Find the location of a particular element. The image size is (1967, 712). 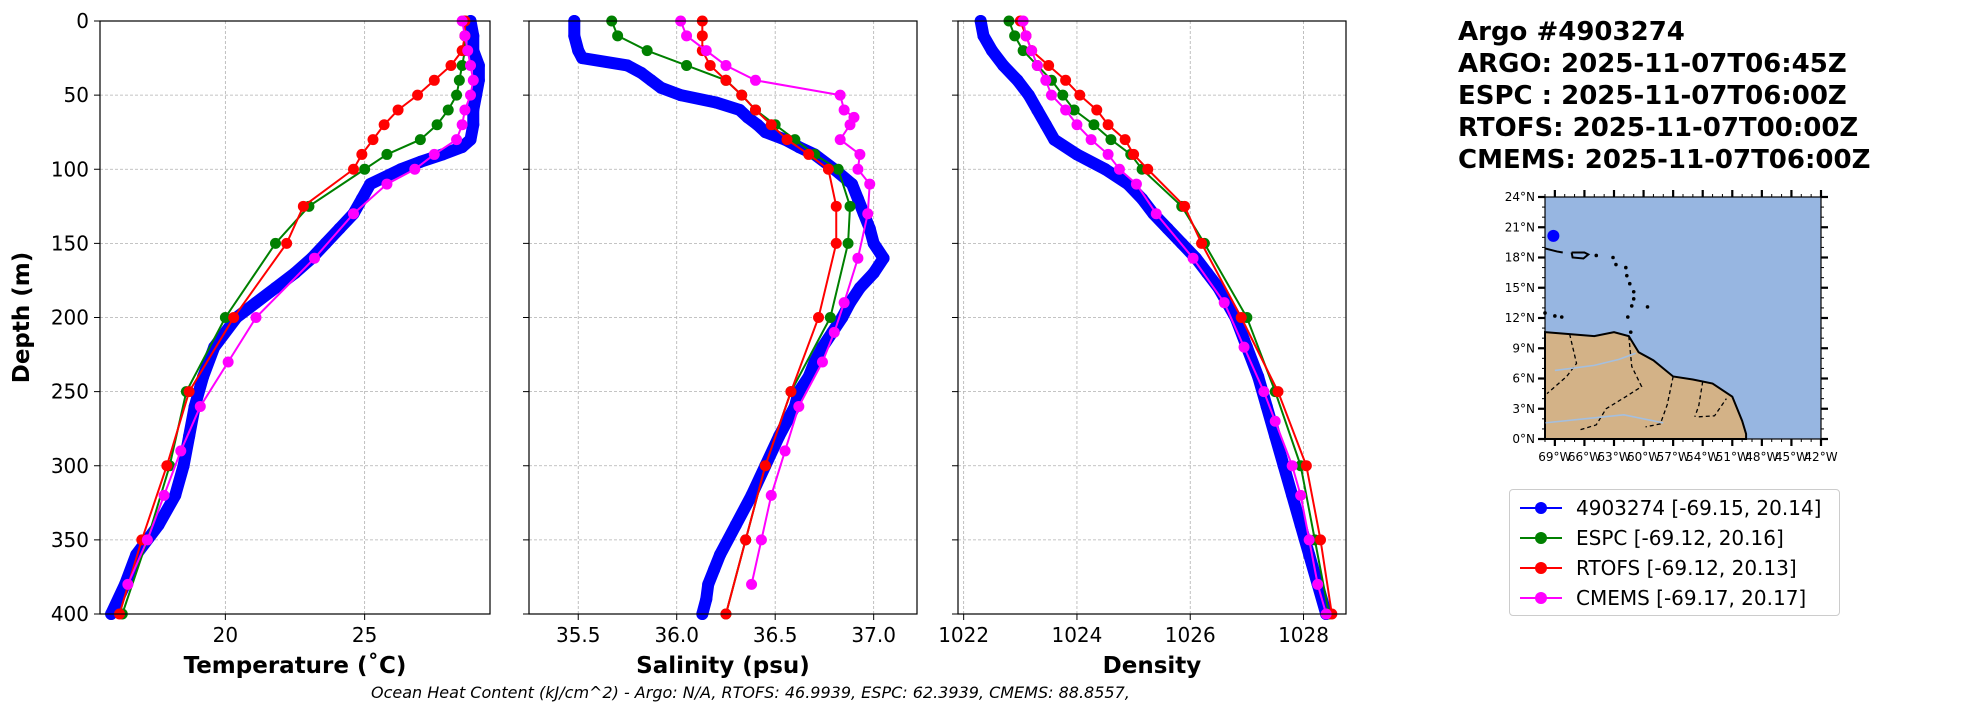

x-tick-label: 36.5 is located at coordinates (775, 635).